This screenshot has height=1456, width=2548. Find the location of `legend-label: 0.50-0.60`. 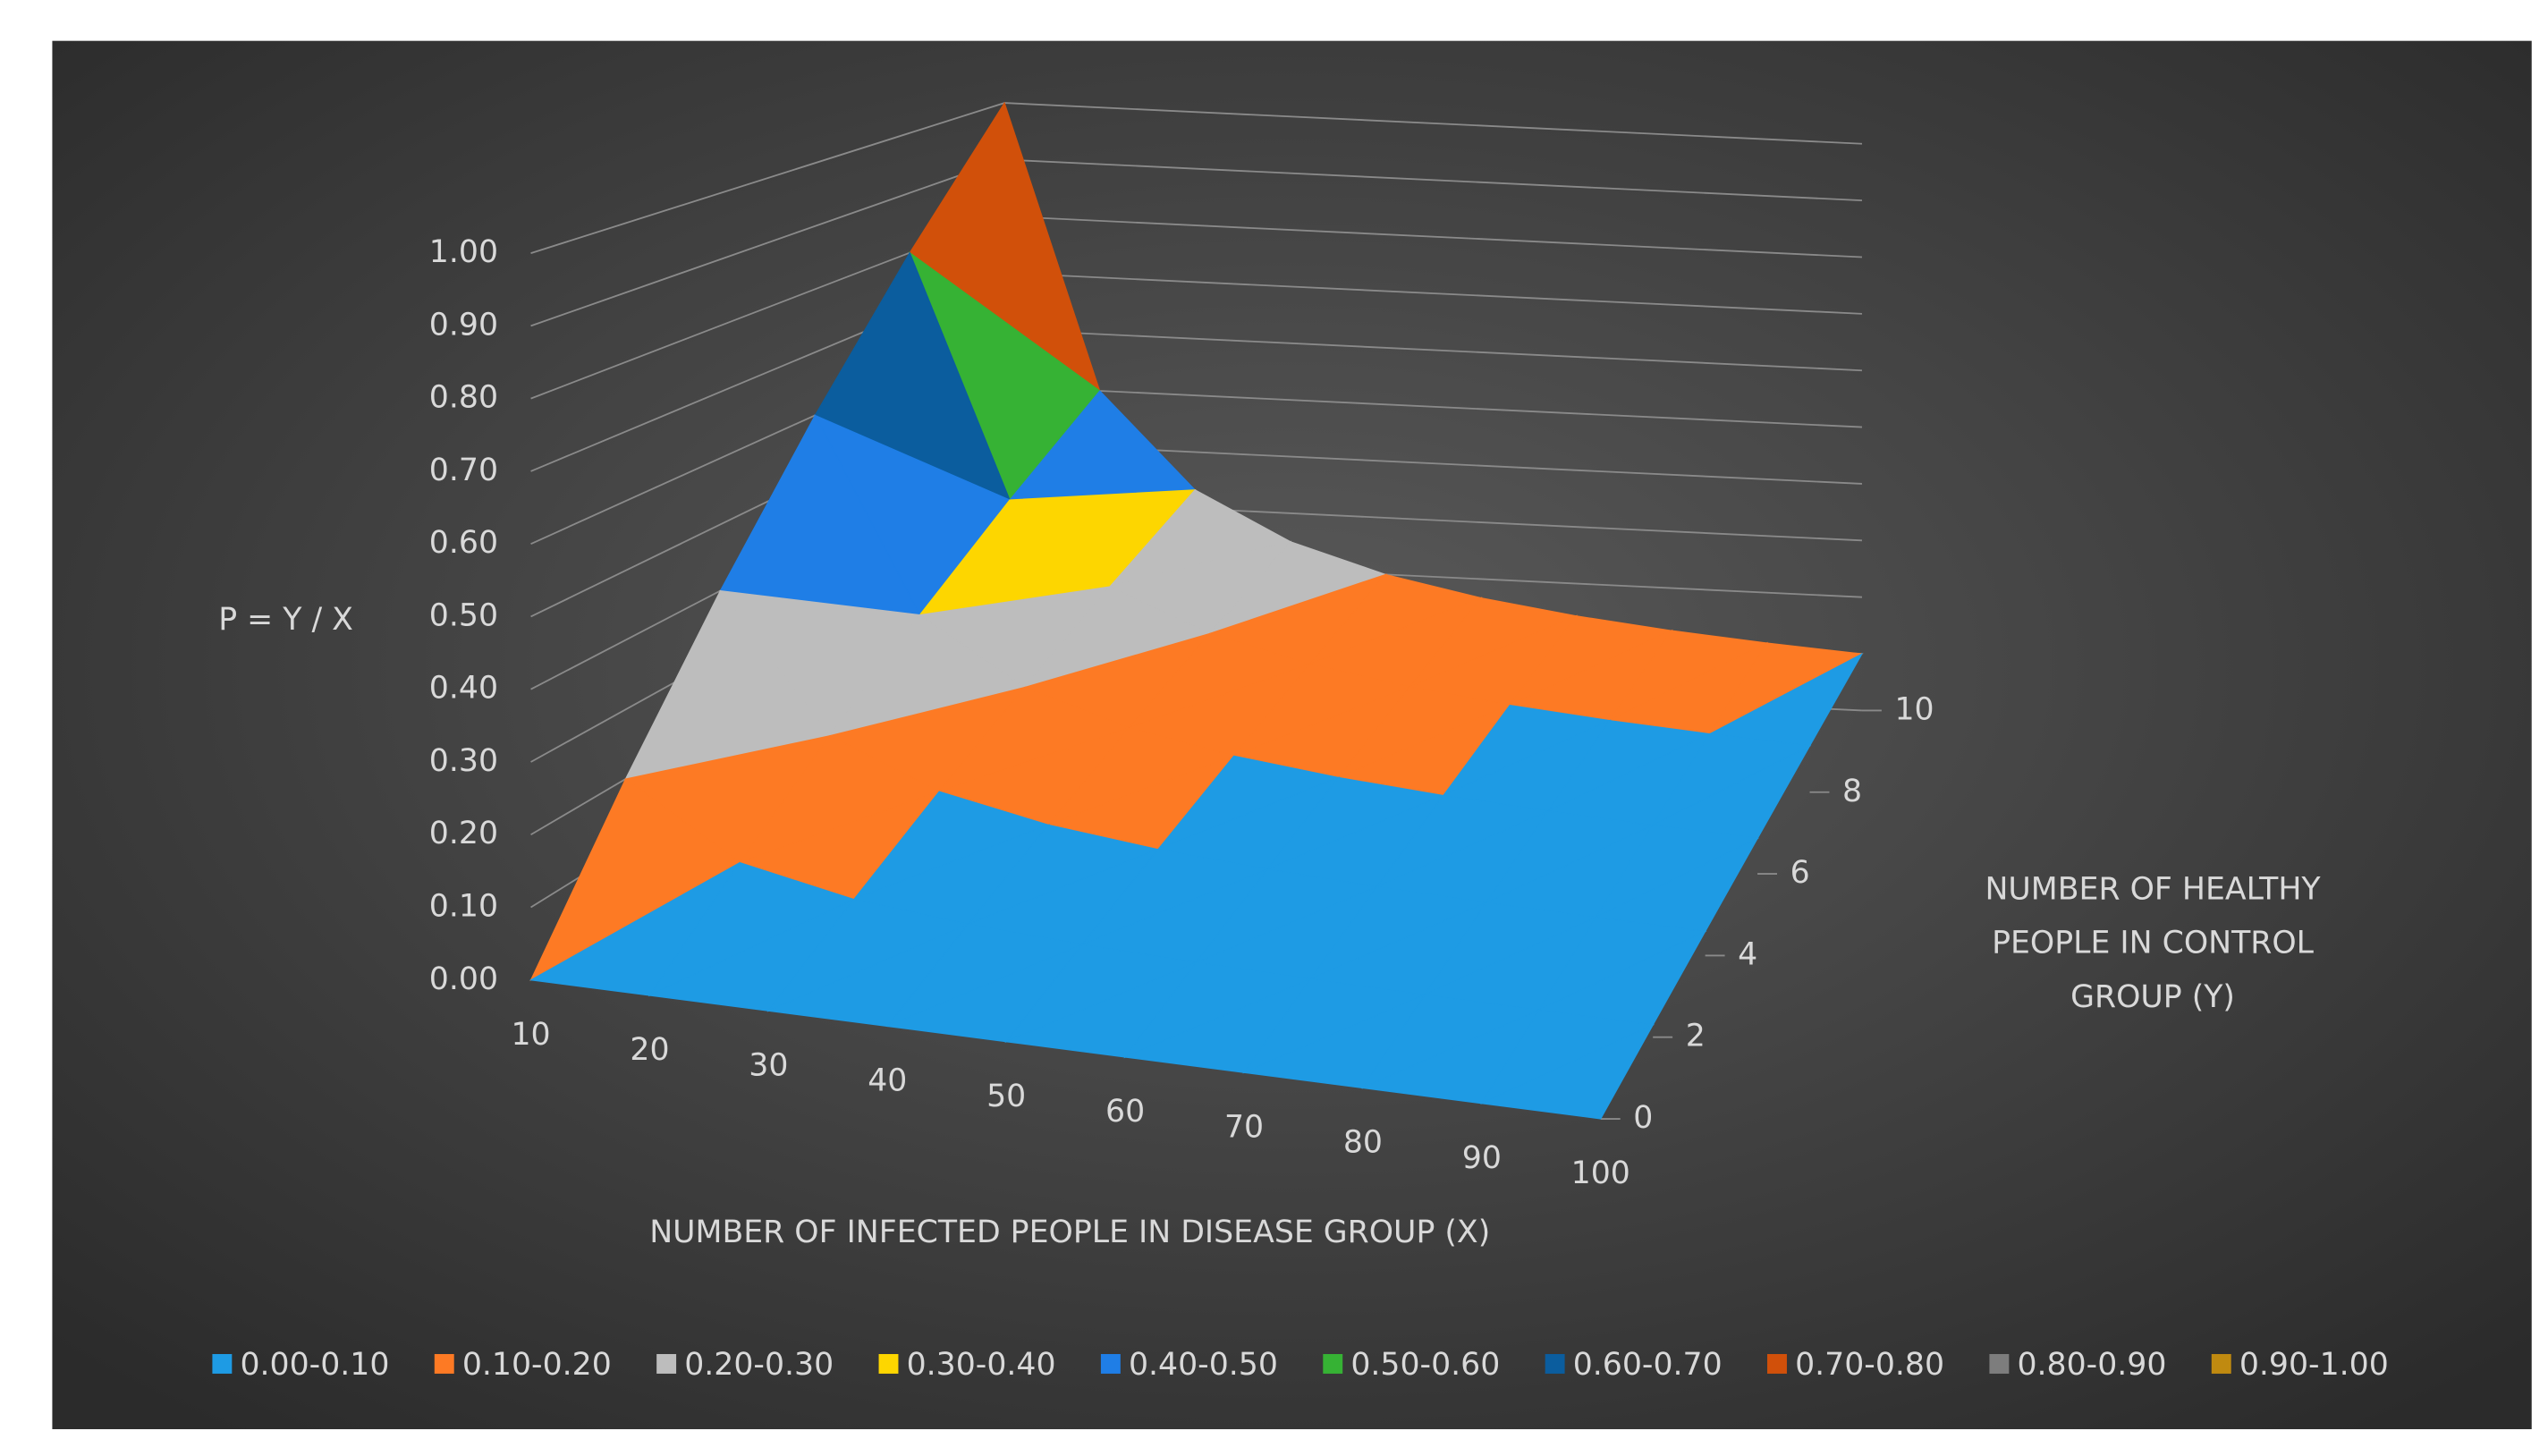

legend-label: 0.50-0.60 is located at coordinates (1425, 1365).